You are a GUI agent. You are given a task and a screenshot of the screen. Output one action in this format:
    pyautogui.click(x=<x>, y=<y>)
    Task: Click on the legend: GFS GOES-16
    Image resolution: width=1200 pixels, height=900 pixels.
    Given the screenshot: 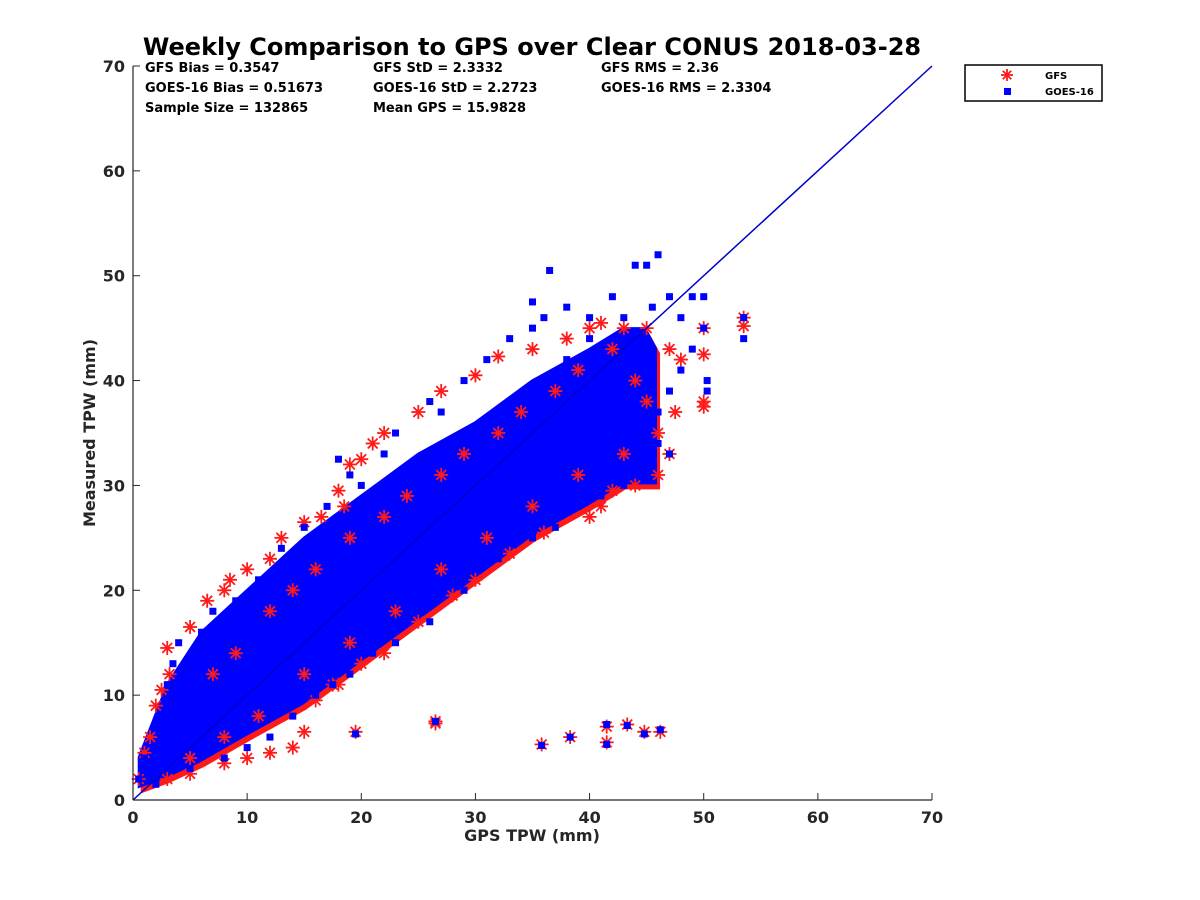 What is the action you would take?
    pyautogui.click(x=1033, y=83)
    